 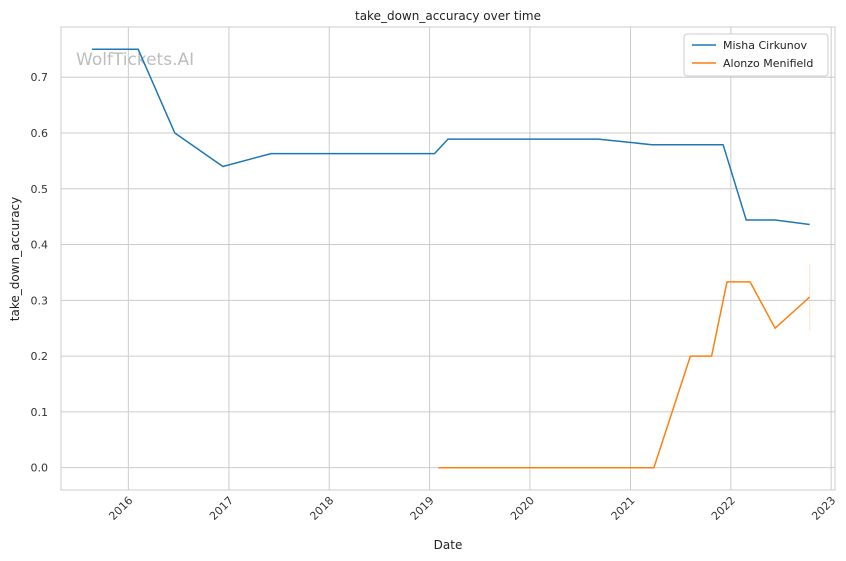 I want to click on y-tick-label: 0.6, so click(x=40, y=133).